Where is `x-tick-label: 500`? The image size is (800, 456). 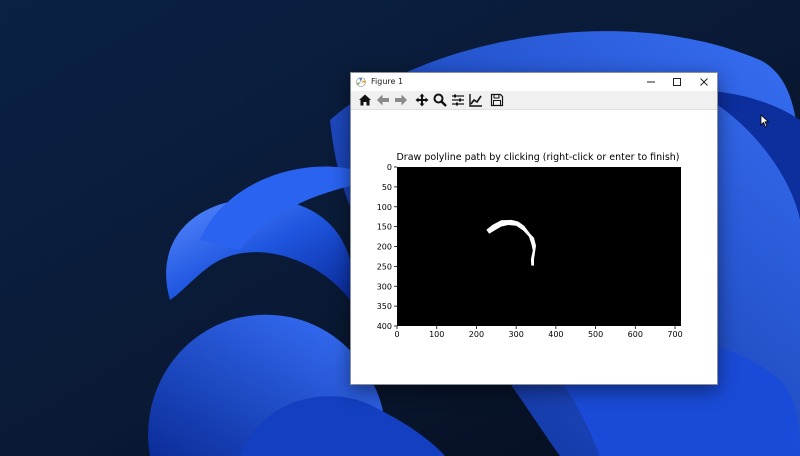 x-tick-label: 500 is located at coordinates (595, 334).